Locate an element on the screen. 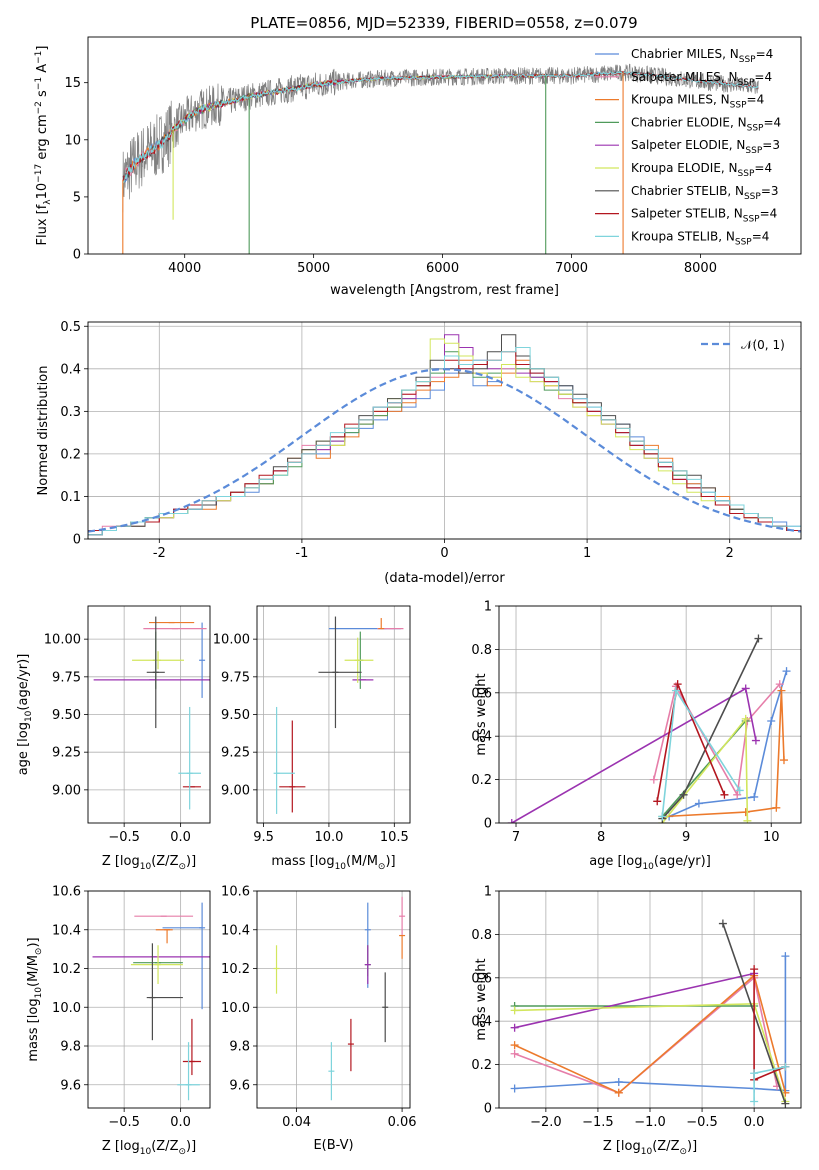 The height and width of the screenshot is (1170, 819). x-tick-label: 10.5 is located at coordinates (394, 837).